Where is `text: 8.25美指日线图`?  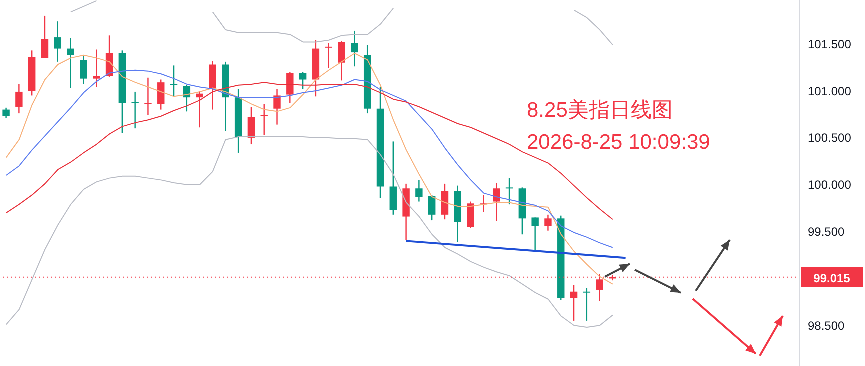 text: 8.25美指日线图 is located at coordinates (600, 111).